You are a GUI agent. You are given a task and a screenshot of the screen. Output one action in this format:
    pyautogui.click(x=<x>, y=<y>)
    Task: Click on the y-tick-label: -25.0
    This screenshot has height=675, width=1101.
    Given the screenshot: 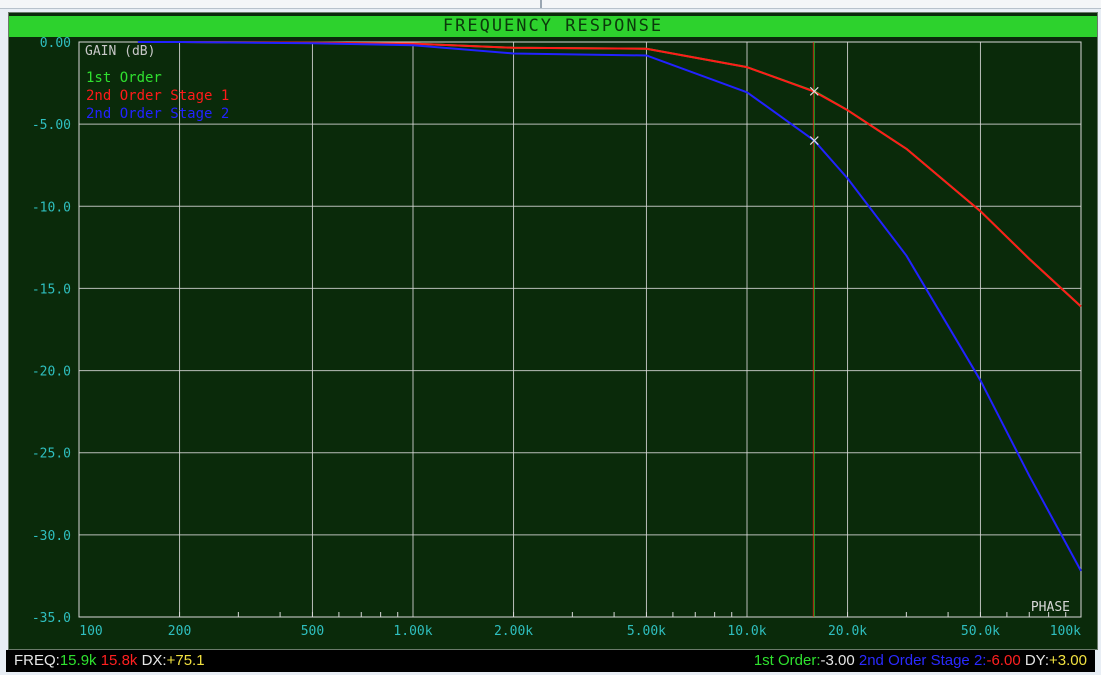 What is the action you would take?
    pyautogui.click(x=51, y=454)
    